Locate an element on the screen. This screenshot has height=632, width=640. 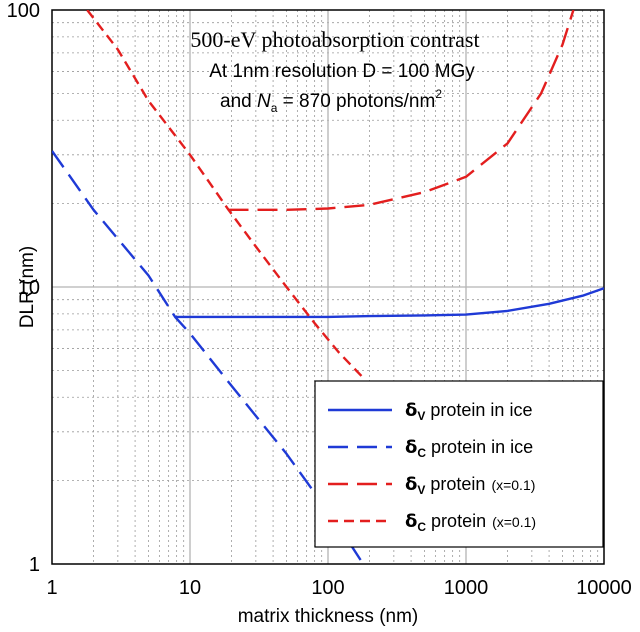
chart-title-line-2: At 1nm resolution D = 100 MGy is located at coordinates (342, 71).